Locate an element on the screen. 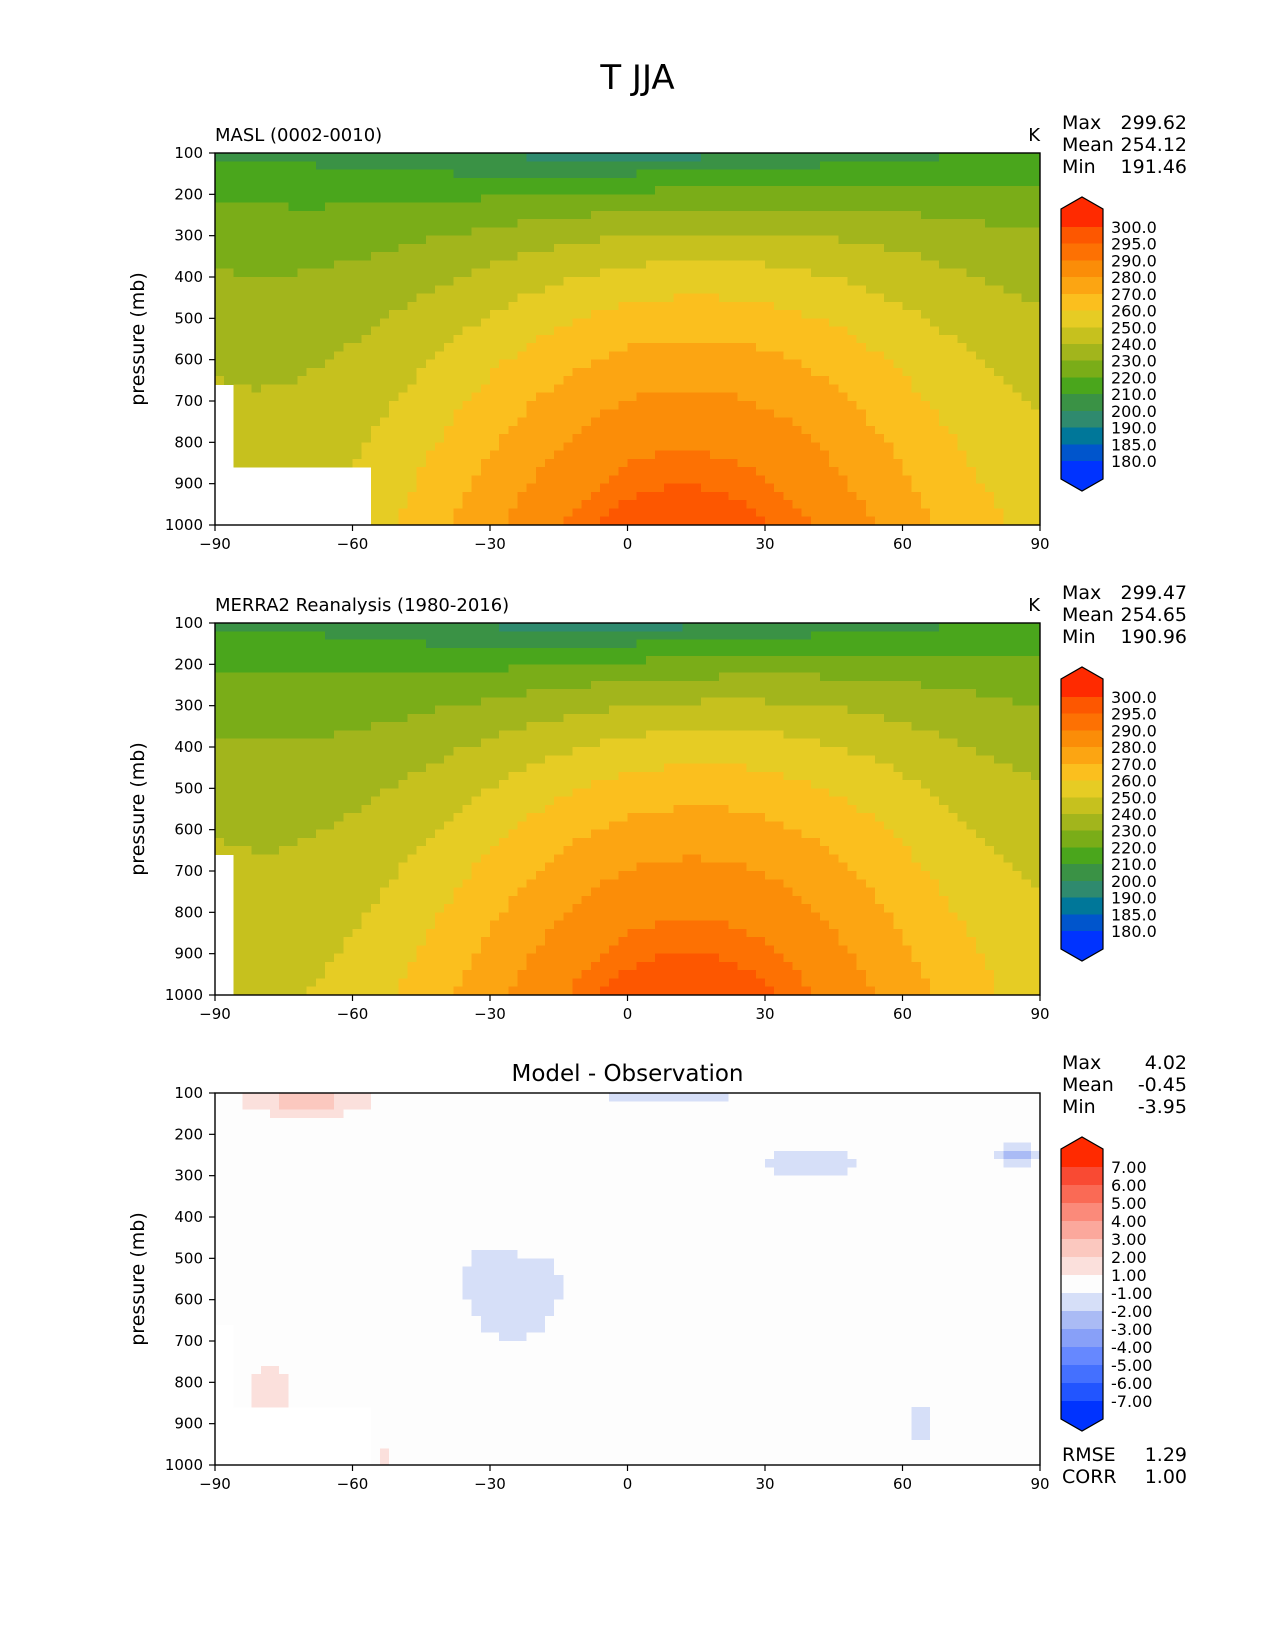  colorbar-segment is located at coordinates (1082, 302).